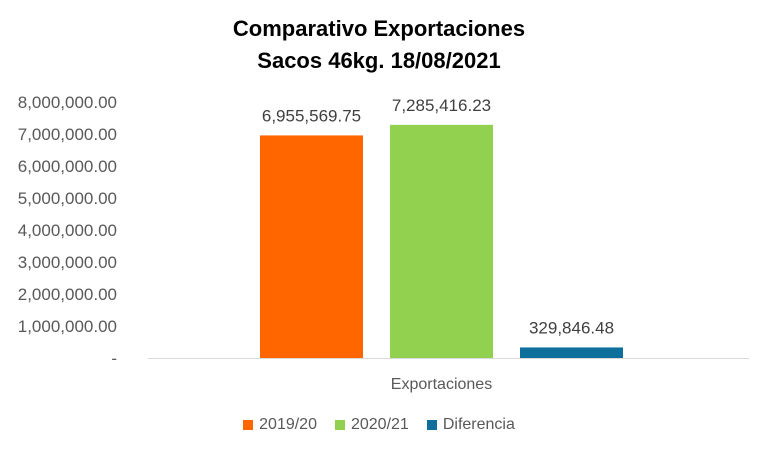 This screenshot has width=758, height=456. What do you see at coordinates (67, 262) in the screenshot?
I see `y-tick-label: 3,000,000.00` at bounding box center [67, 262].